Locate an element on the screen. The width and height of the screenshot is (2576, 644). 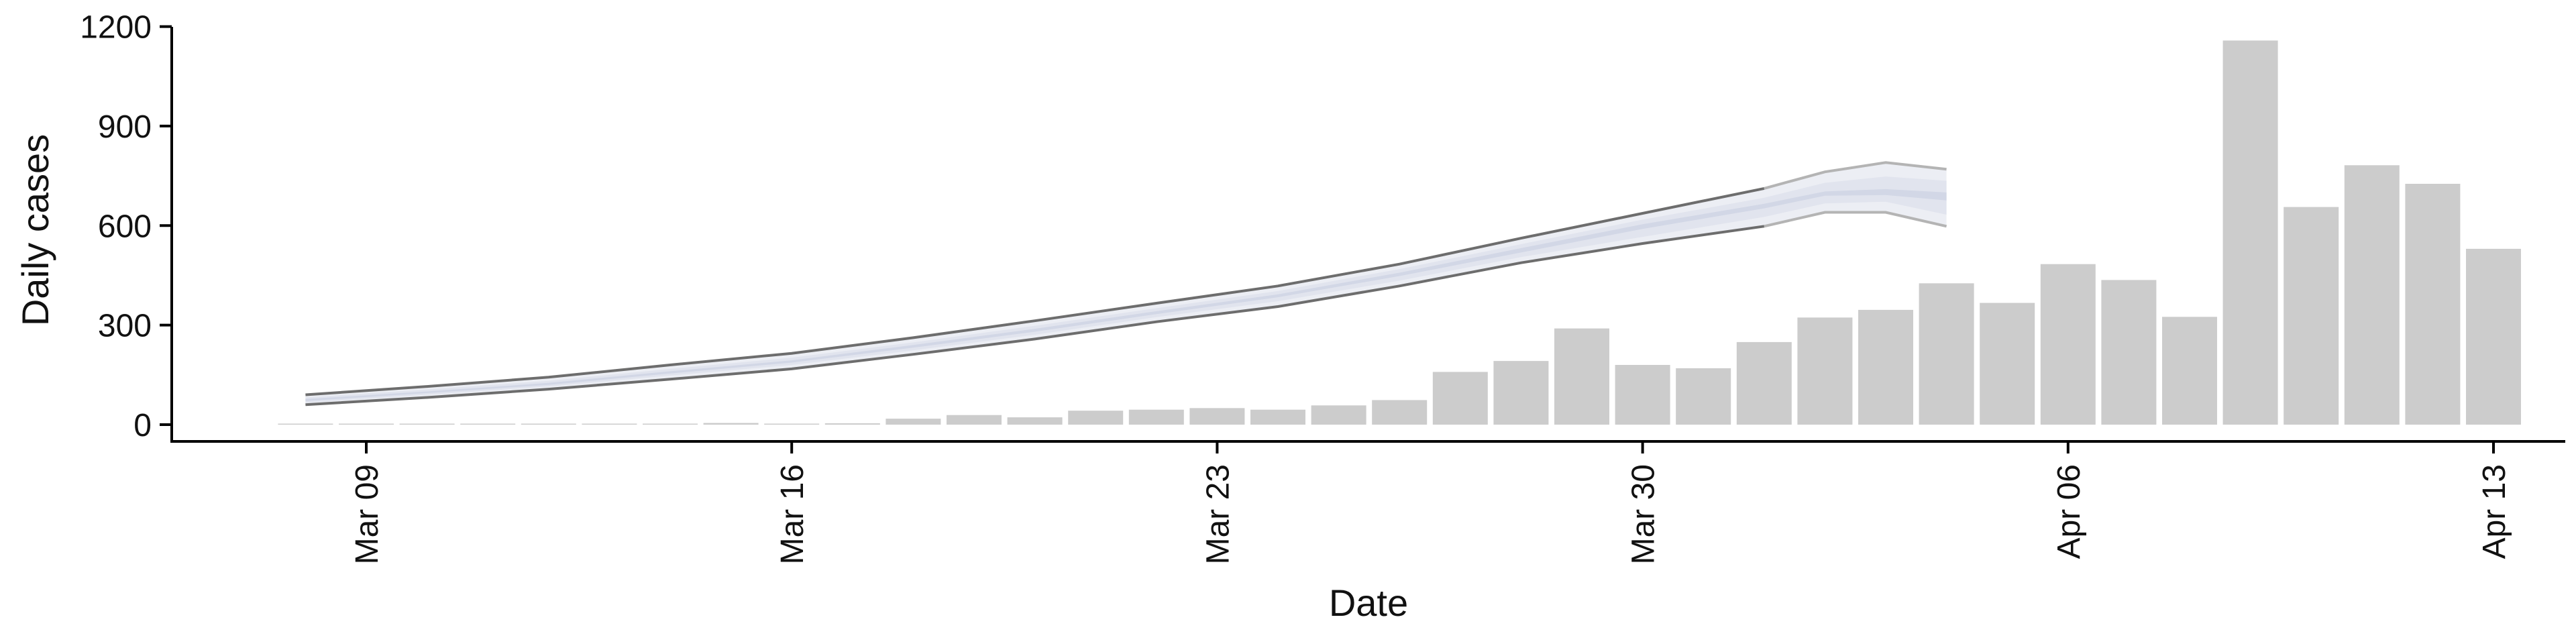
y-axis-ticks: 0 300 600 900 1200 is located at coordinates (126, 226).